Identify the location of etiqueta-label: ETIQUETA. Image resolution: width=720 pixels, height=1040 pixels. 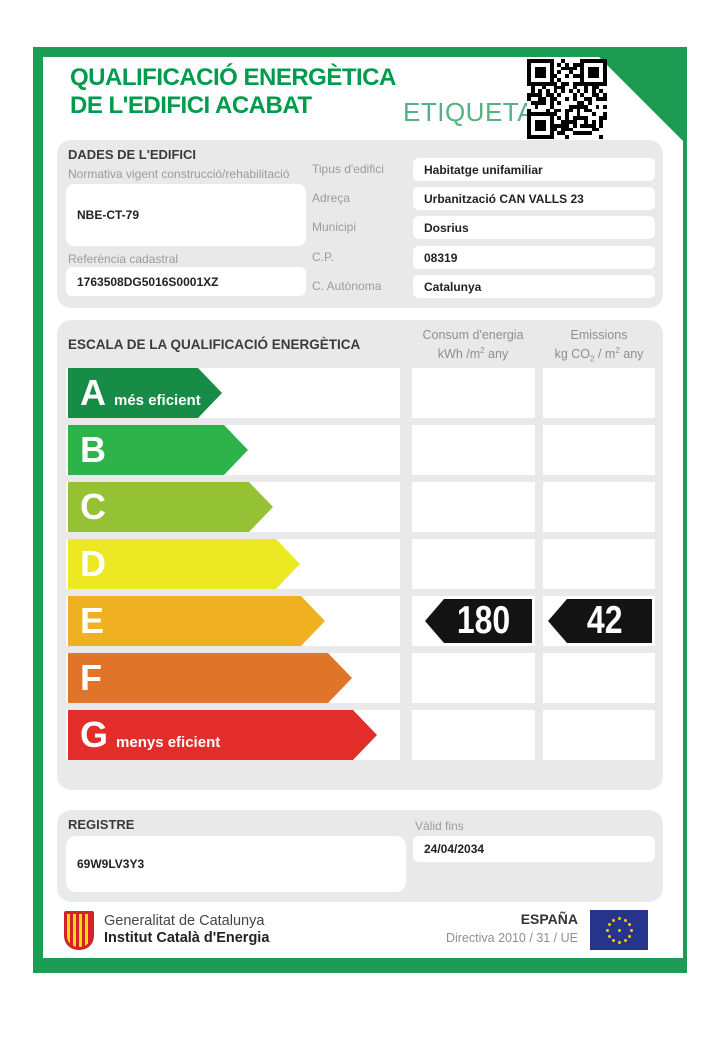
(469, 112).